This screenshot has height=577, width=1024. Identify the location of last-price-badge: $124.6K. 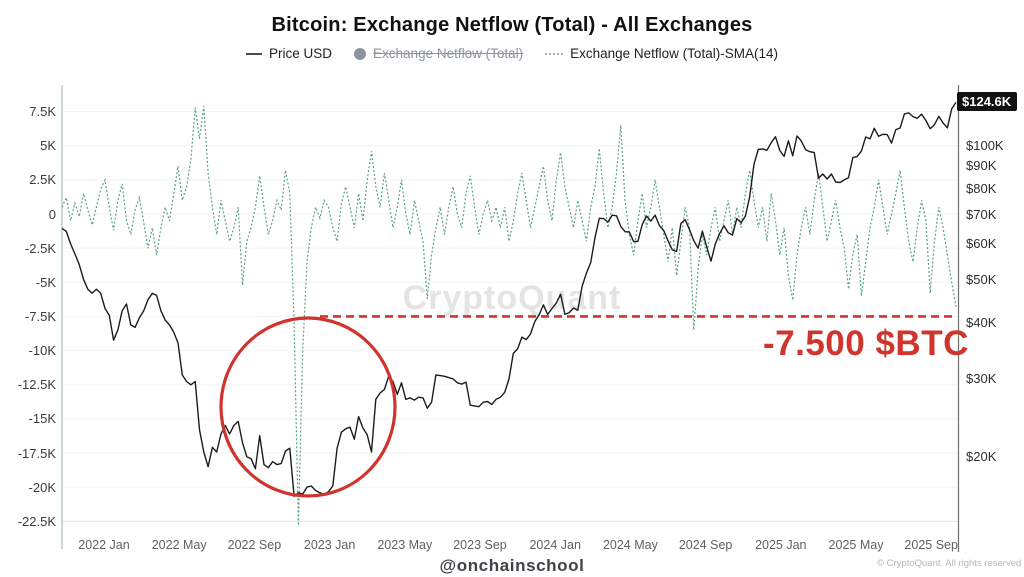
(987, 102).